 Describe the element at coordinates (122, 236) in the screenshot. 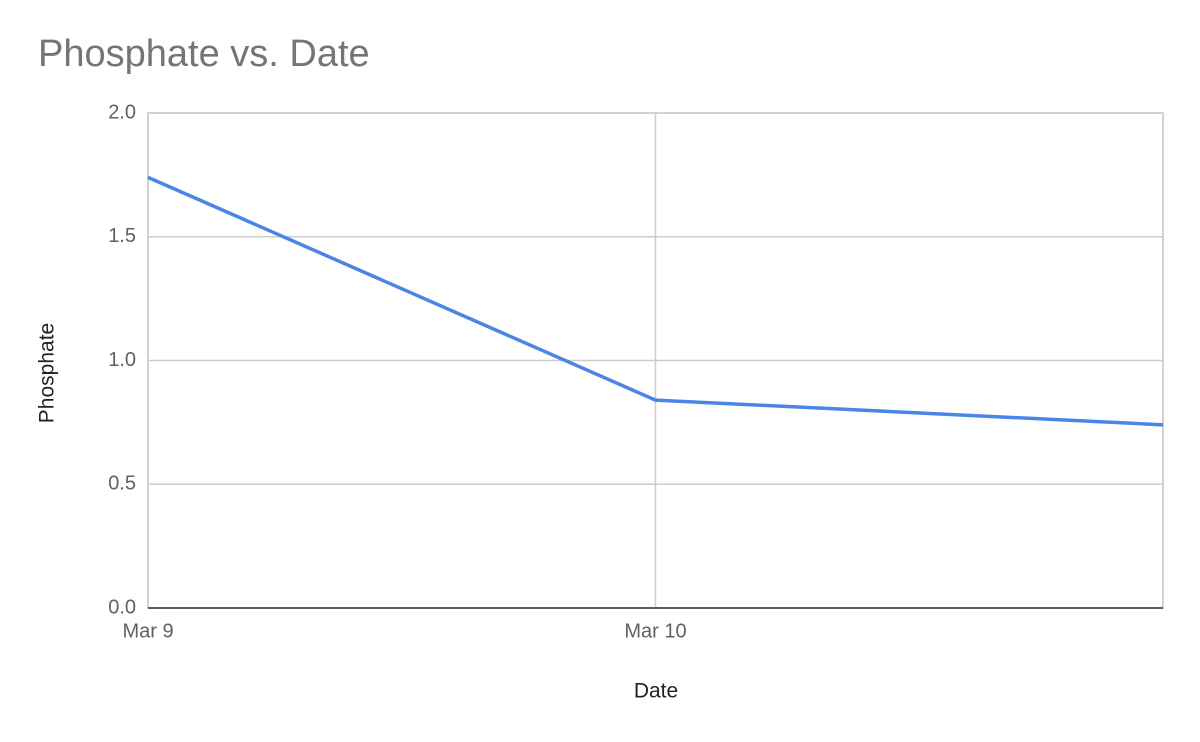

I see `y-tick-label: 1.5` at that location.